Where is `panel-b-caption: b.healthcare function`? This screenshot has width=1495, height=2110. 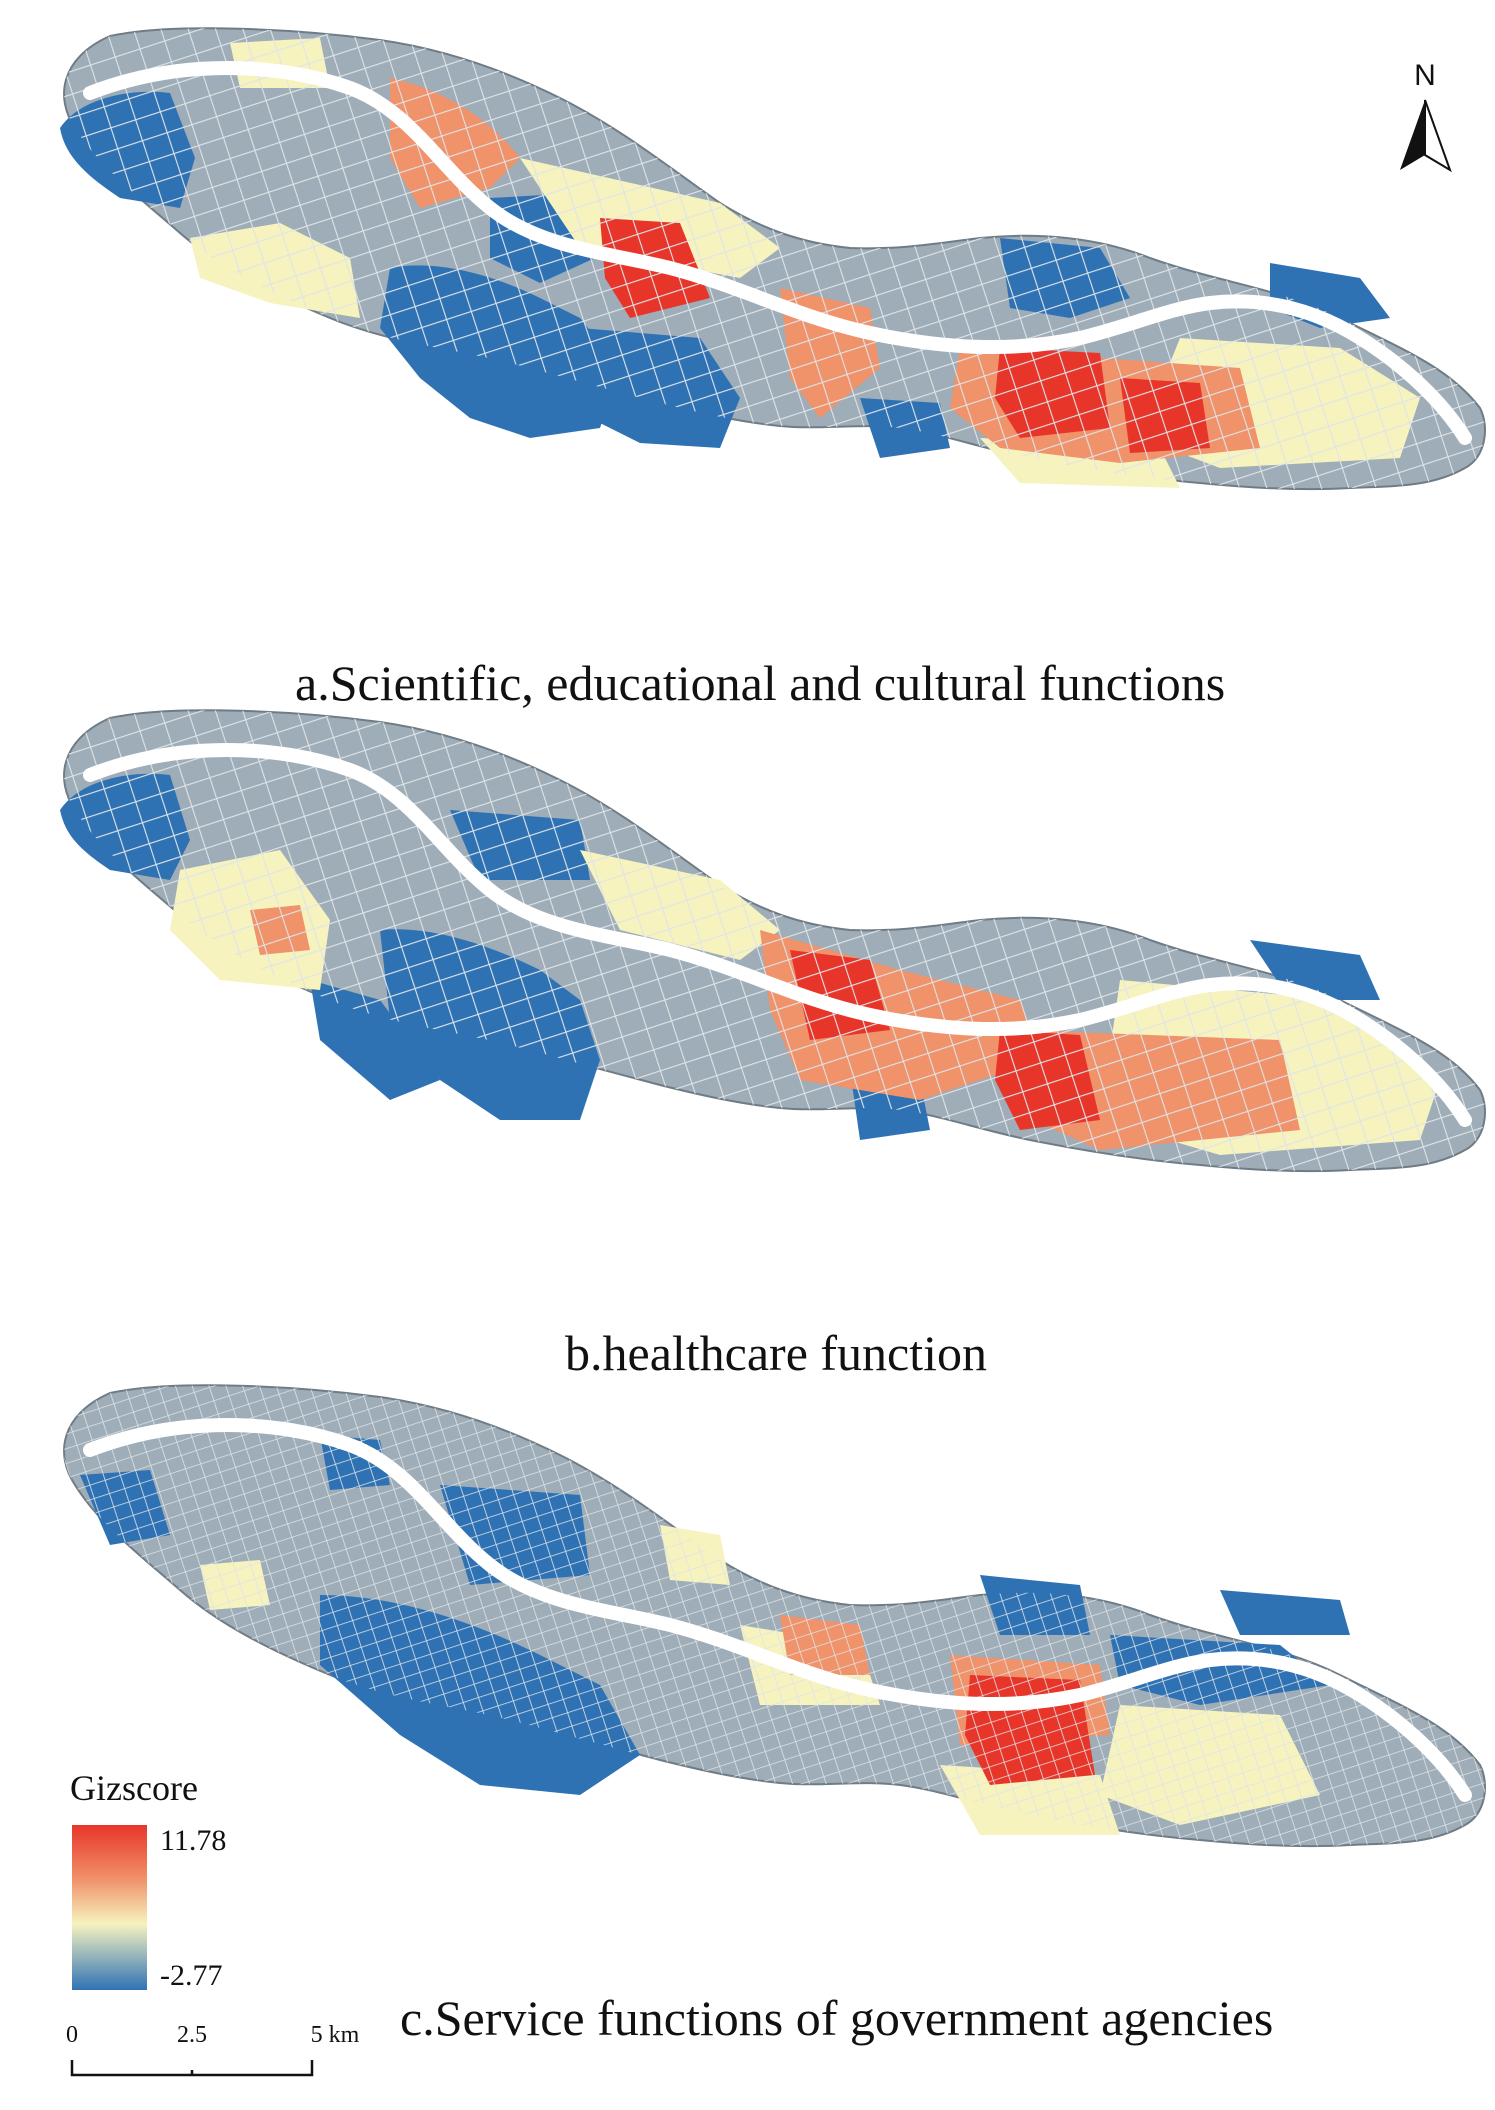 panel-b-caption: b.healthcare function is located at coordinates (776, 1353).